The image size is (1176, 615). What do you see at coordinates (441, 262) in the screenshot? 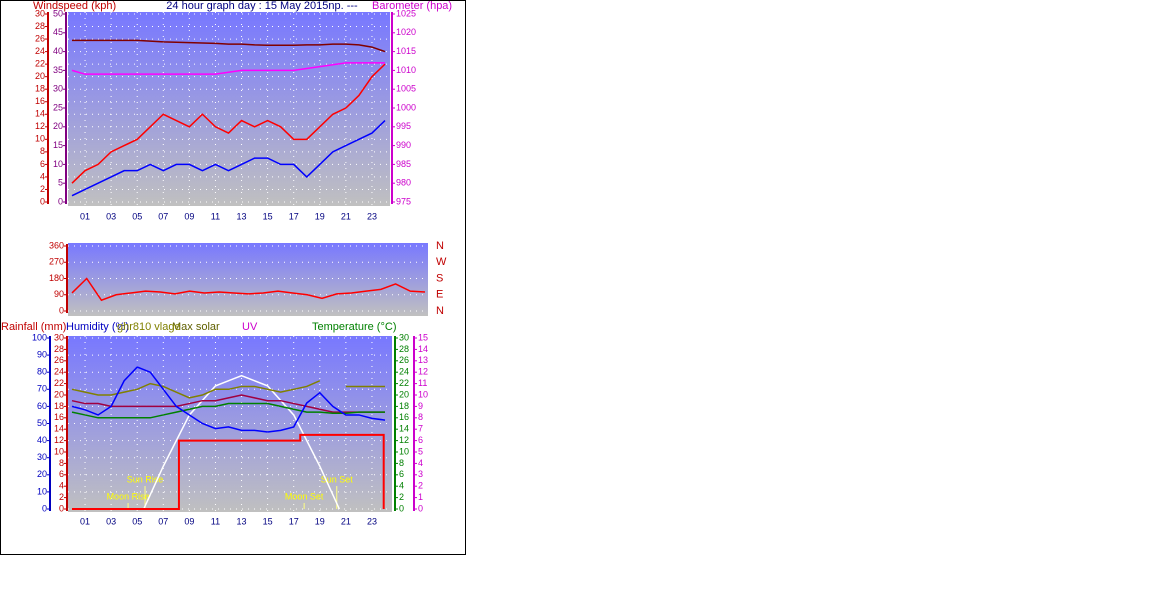
I see `y-tick-label: W` at bounding box center [441, 262].